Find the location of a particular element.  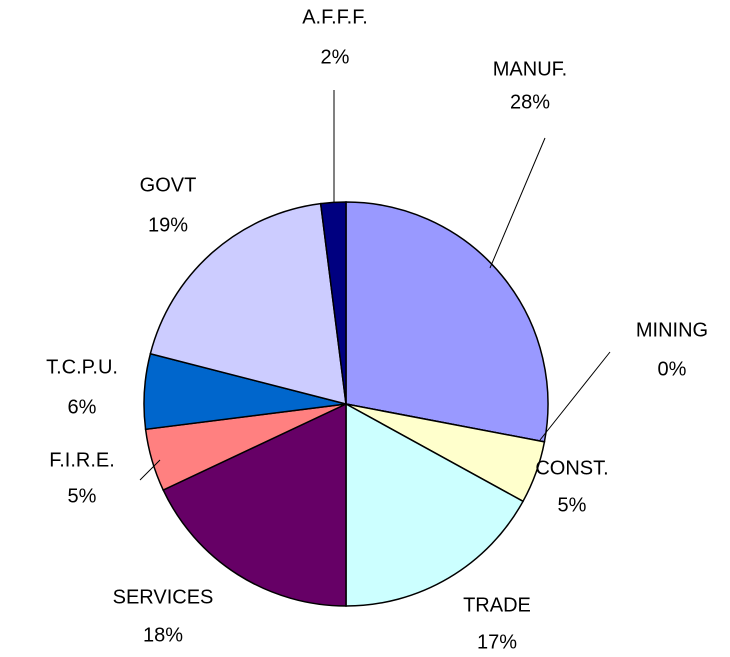

slice-value-label: 6% is located at coordinates (82, 407).